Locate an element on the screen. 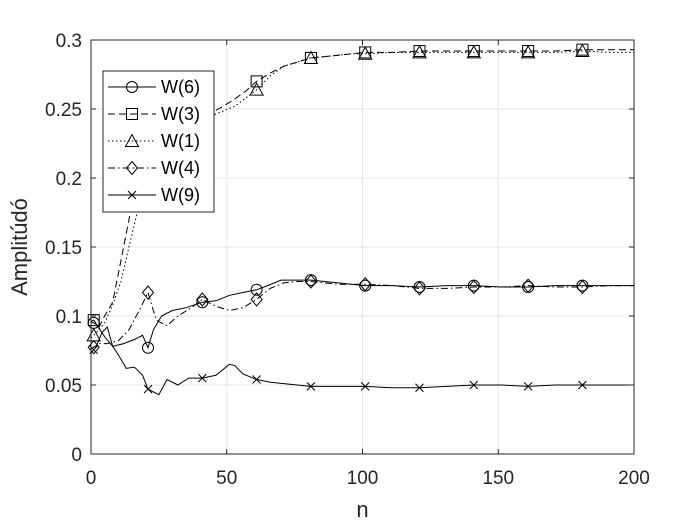 The height and width of the screenshot is (525, 700). legend-entry-label: W(1) is located at coordinates (180, 141).